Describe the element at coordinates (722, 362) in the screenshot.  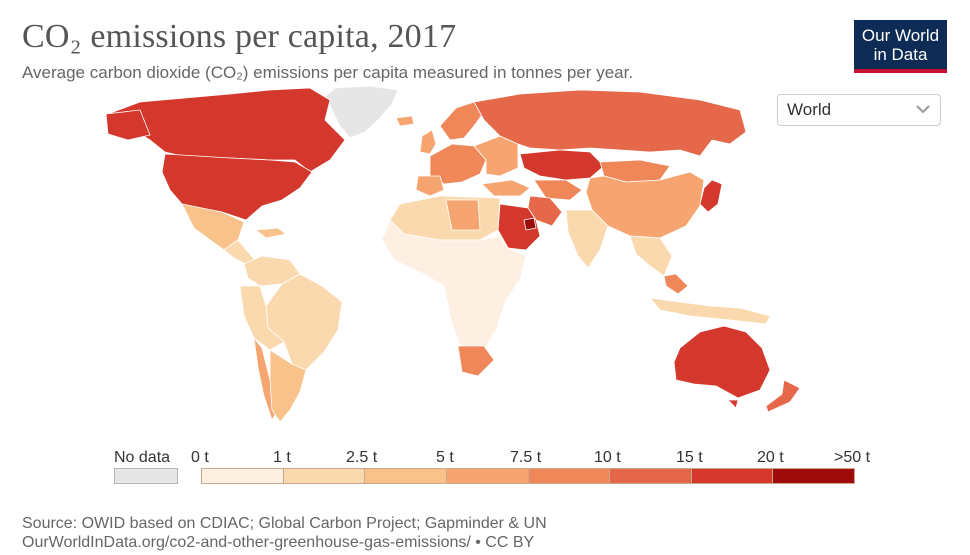
I see `country-australia` at that location.